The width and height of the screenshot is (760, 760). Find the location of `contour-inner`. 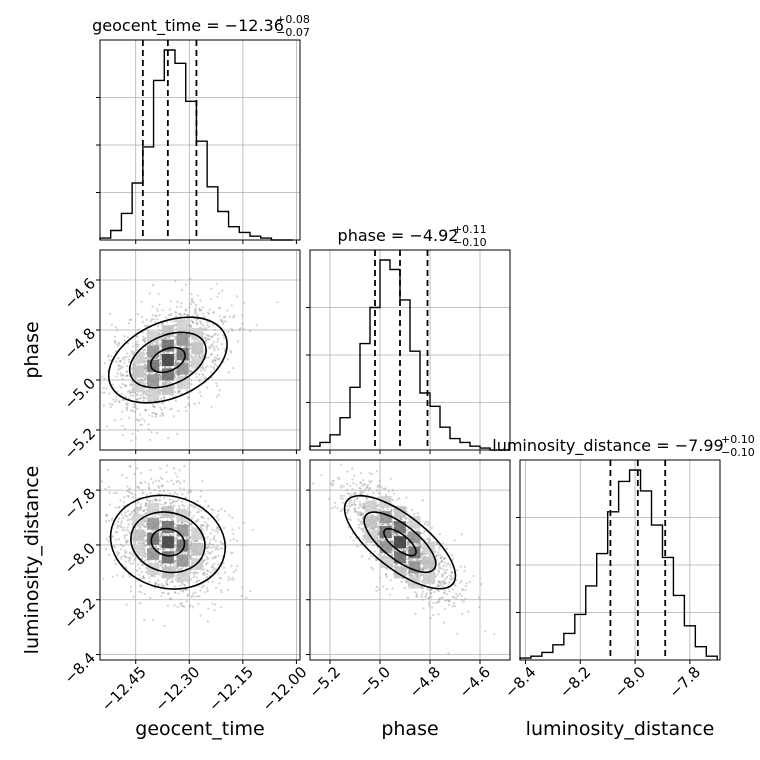

contour-inner is located at coordinates (168, 542).